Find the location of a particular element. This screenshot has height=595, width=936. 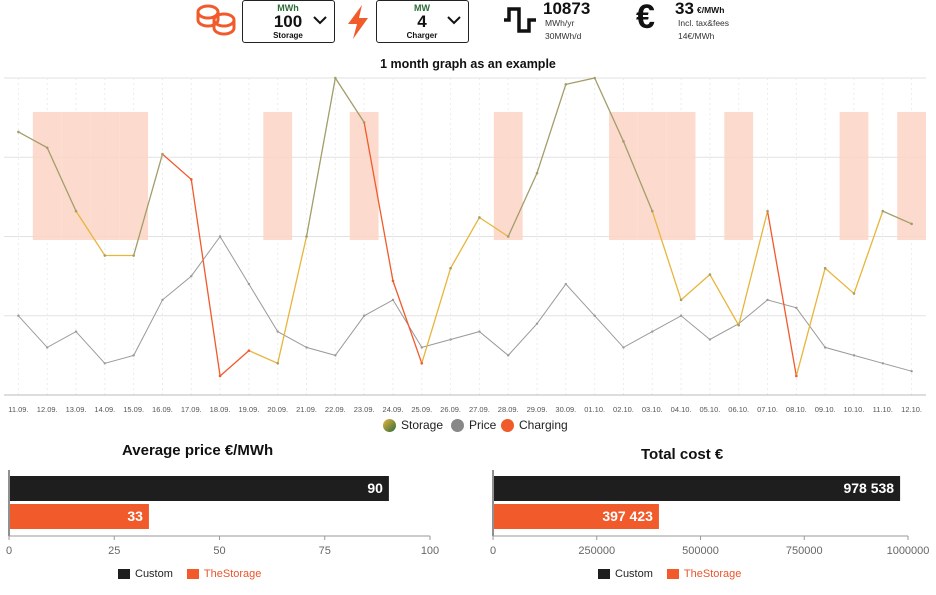

x-tick-label: 01.10. is located at coordinates (594, 409).